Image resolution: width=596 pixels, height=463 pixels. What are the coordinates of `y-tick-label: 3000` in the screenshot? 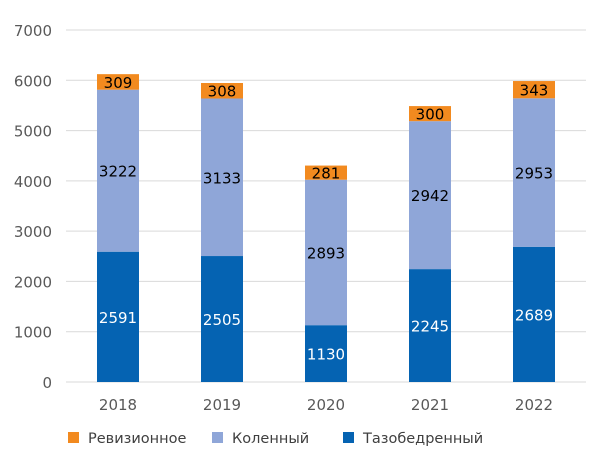 It's located at (33, 232).